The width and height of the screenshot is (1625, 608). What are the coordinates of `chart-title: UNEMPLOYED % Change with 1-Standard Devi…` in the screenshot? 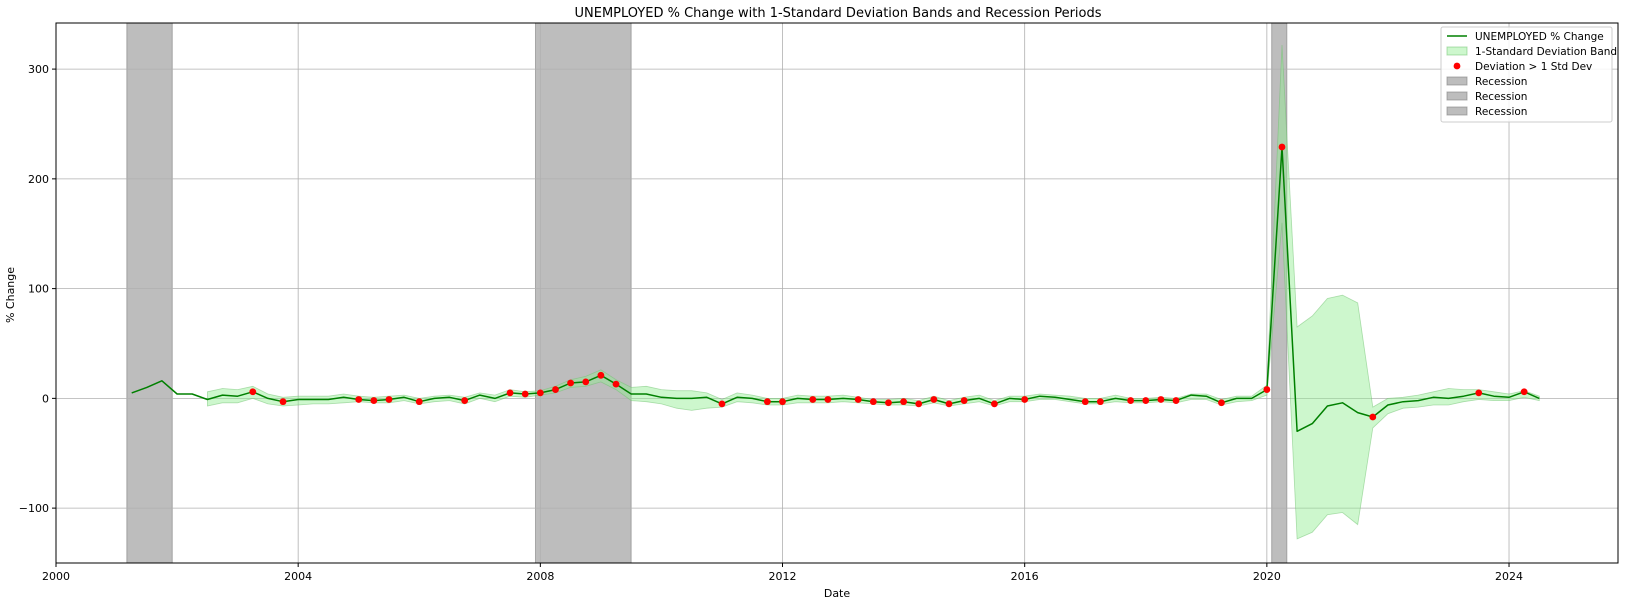 It's located at (837, 13).